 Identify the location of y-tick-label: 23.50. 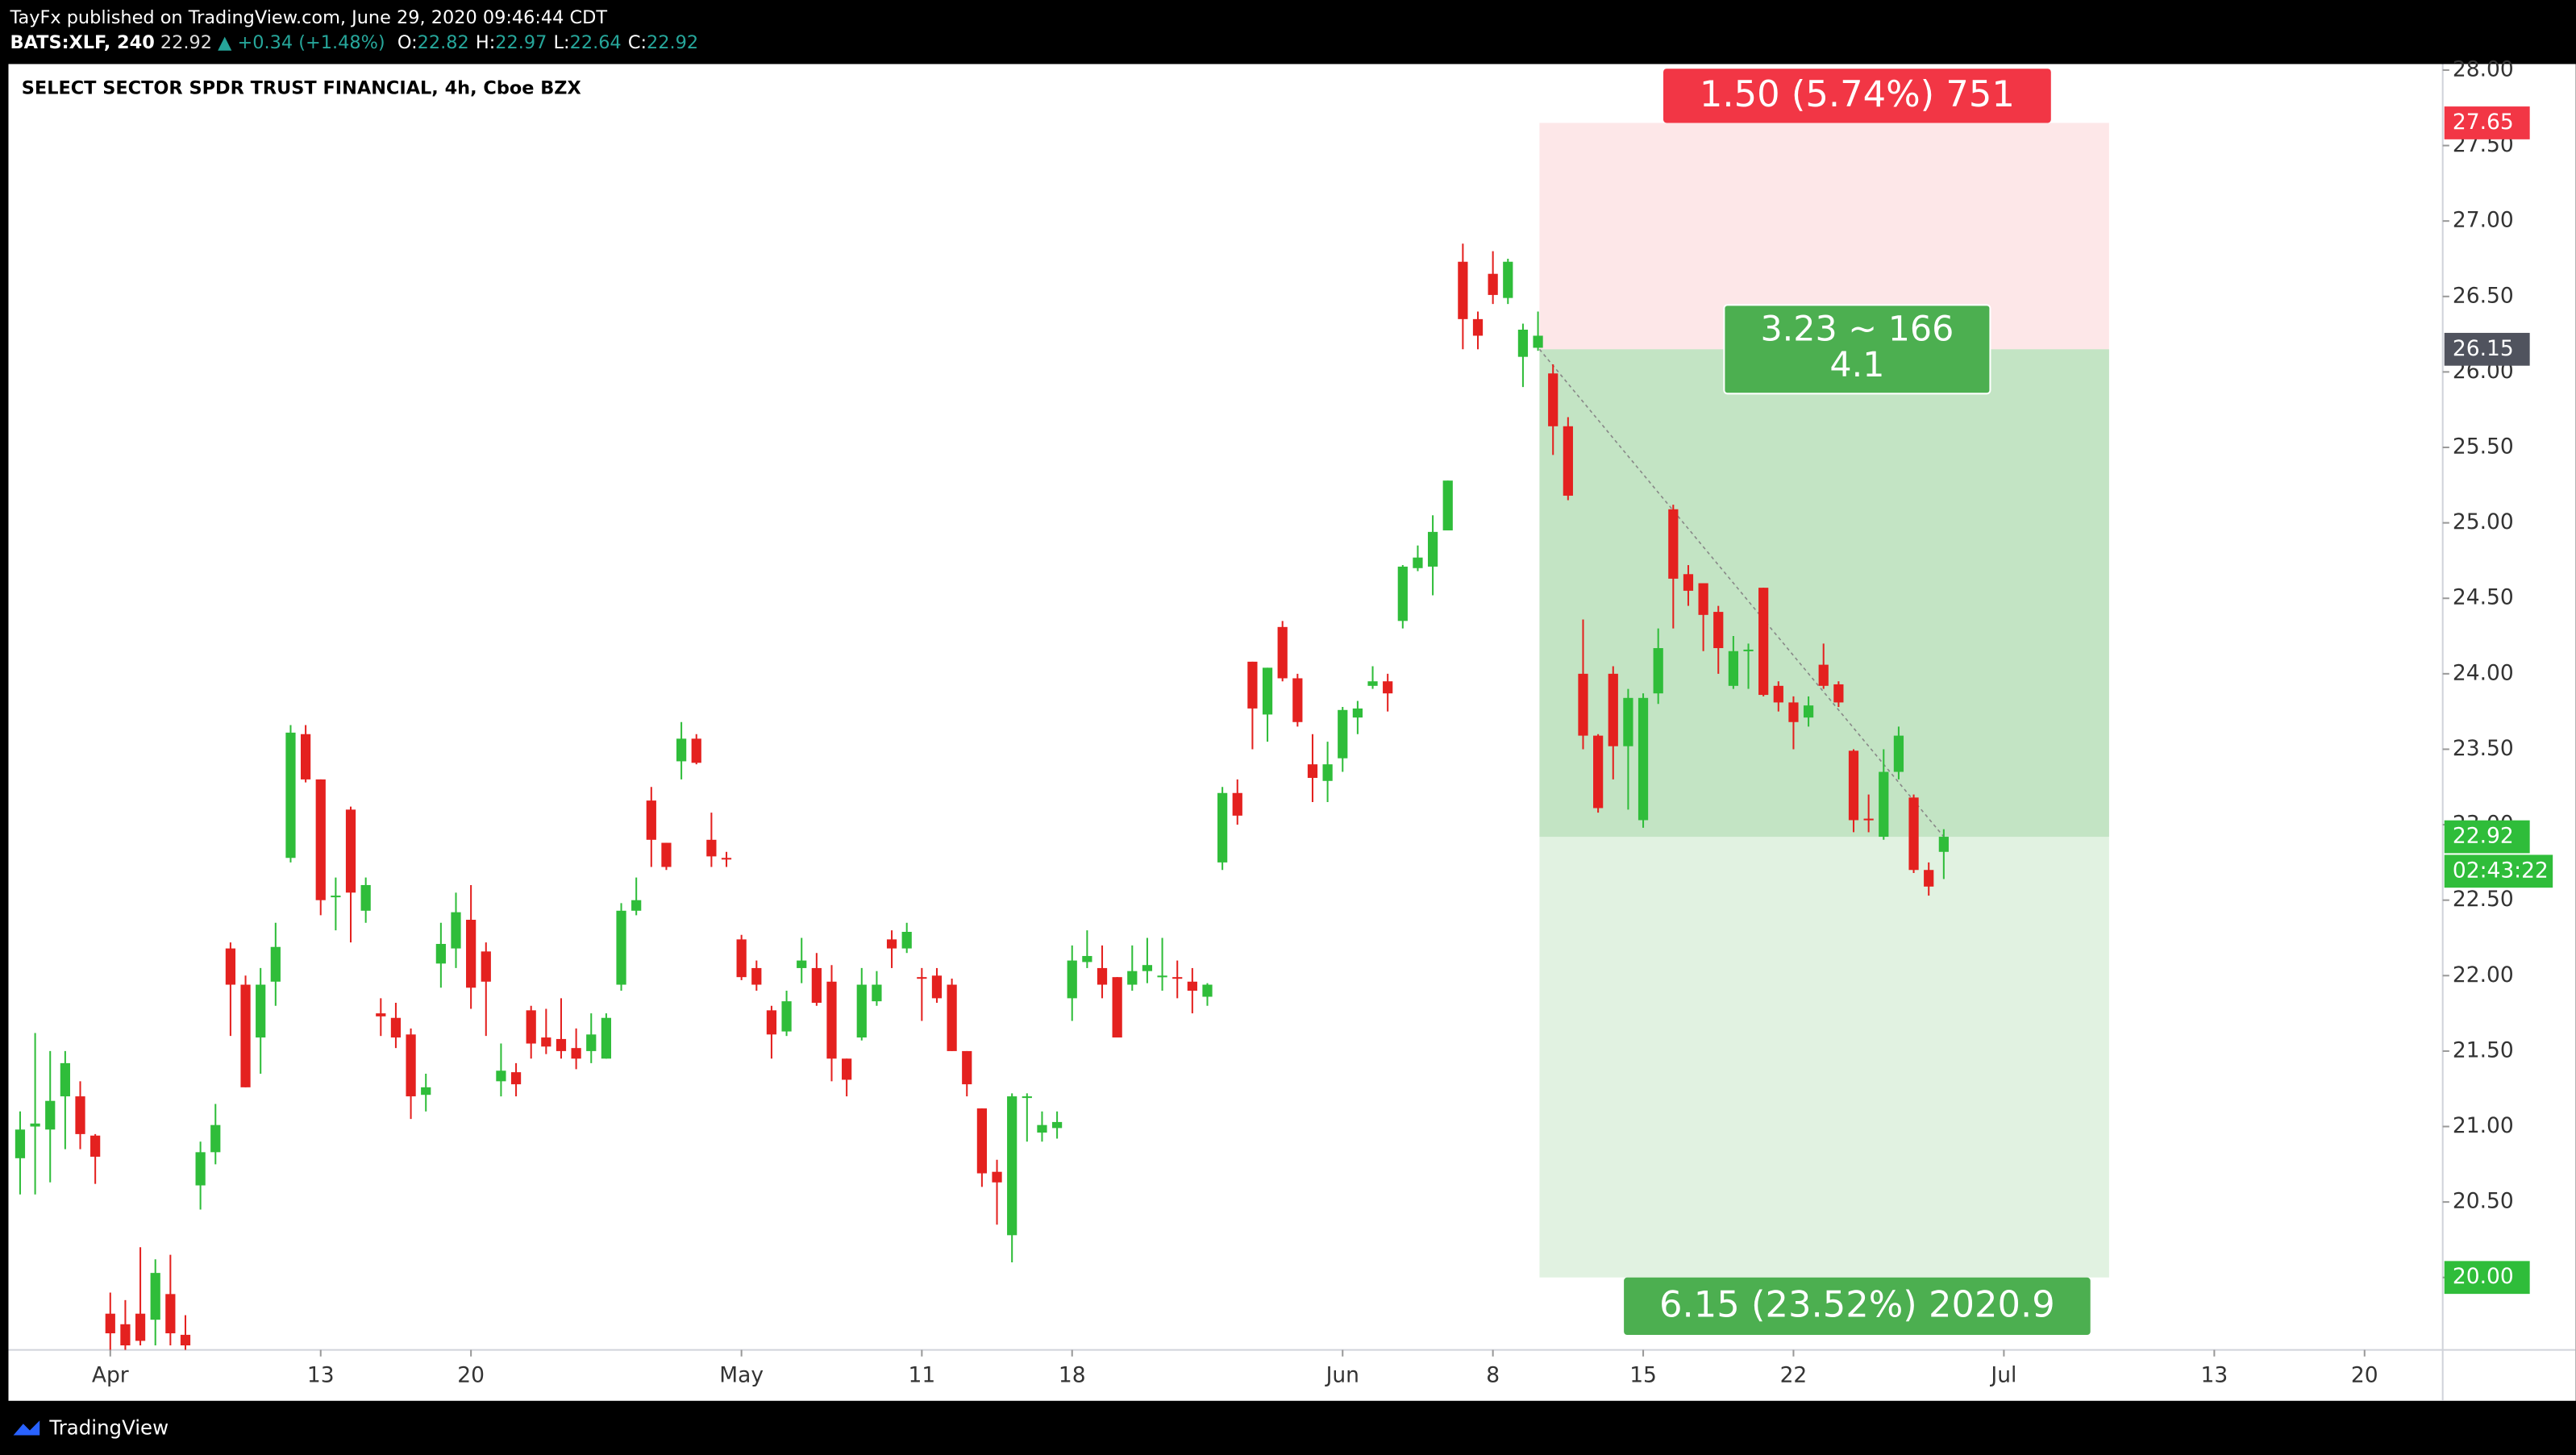
(2483, 748).